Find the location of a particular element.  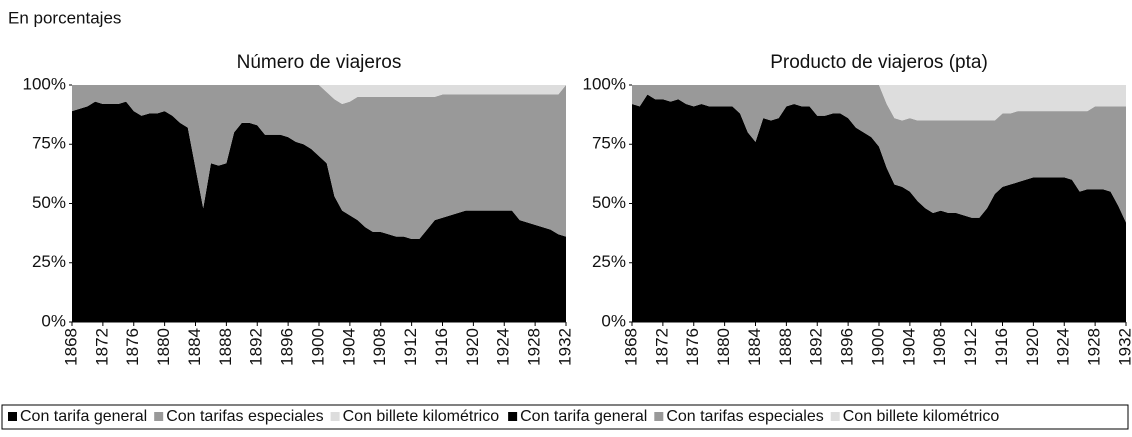

chart-title: Producto de viajeros (pta) is located at coordinates (879, 62).